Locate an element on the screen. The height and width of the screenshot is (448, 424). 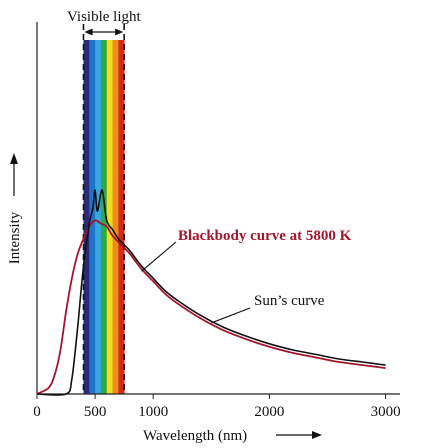
blackbody-curve-label: Blackbody curve at 5800 K is located at coordinates (265, 236).